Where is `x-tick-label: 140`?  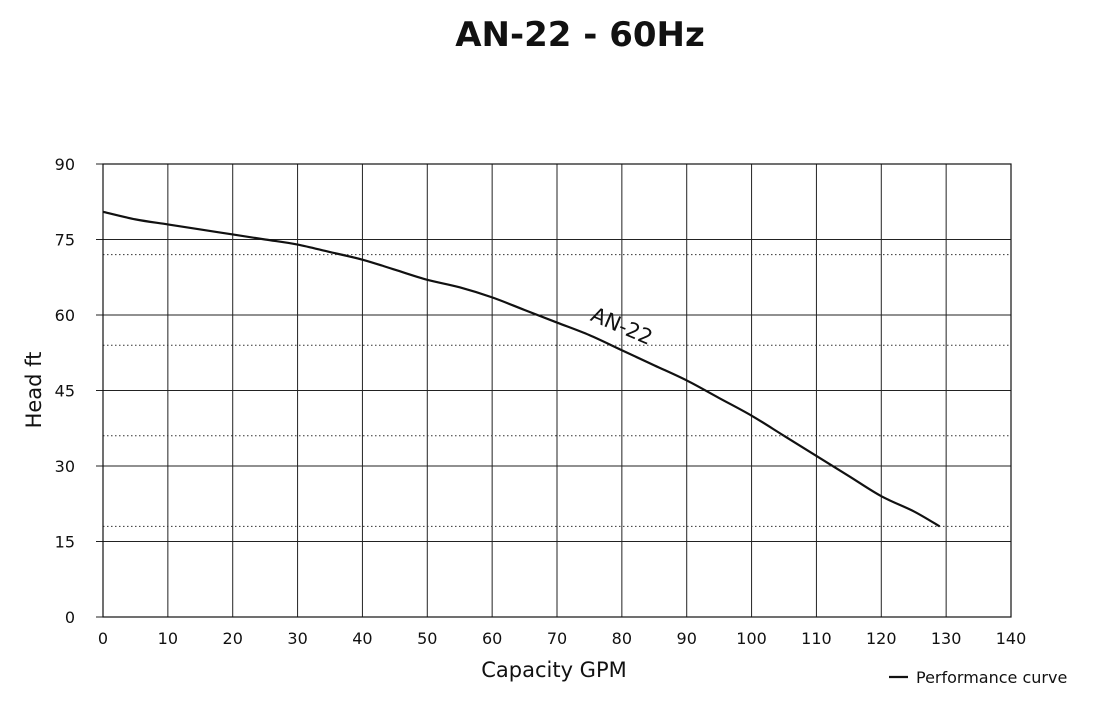
x-tick-label: 140 is located at coordinates (1011, 638).